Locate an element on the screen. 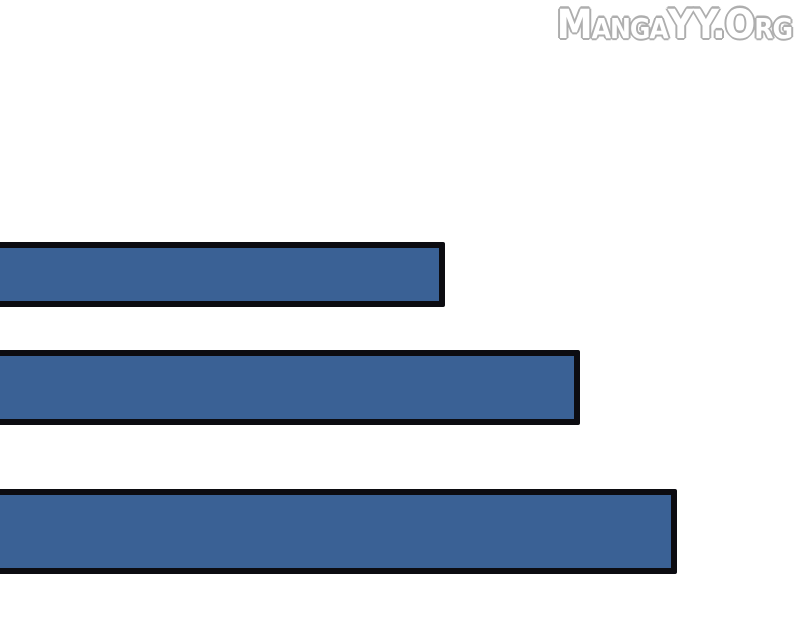 The height and width of the screenshot is (625, 800). panel-bar-top is located at coordinates (222, 274).